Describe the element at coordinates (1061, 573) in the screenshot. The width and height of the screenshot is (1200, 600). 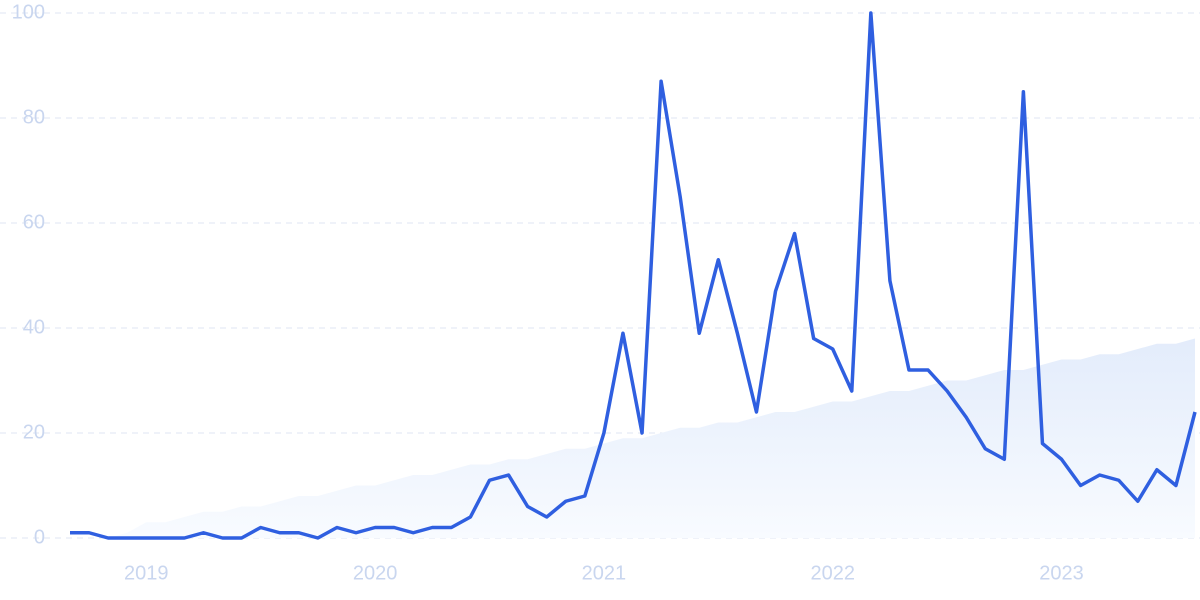
I see `x-tick-label: 2023` at that location.